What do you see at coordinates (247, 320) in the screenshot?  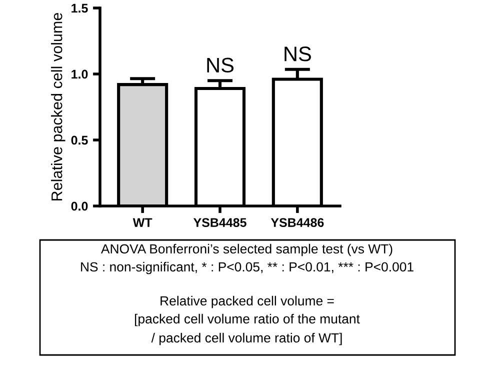 I see `text: [packed cell volume ratio of the mutant` at bounding box center [247, 320].